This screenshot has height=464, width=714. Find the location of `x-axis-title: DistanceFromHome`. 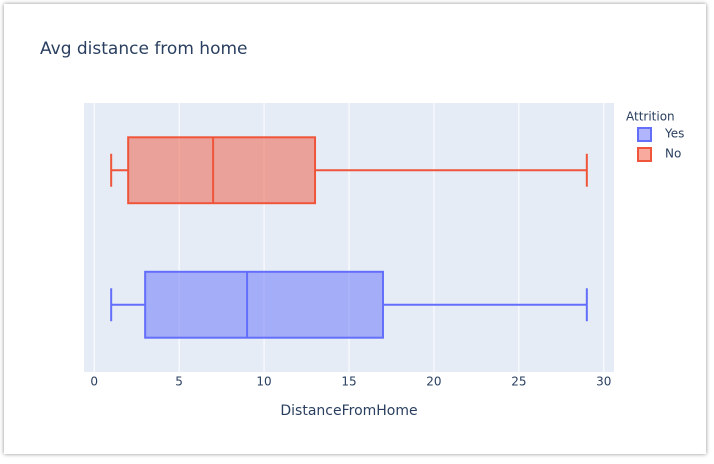

x-axis-title: DistanceFromHome is located at coordinates (348, 411).